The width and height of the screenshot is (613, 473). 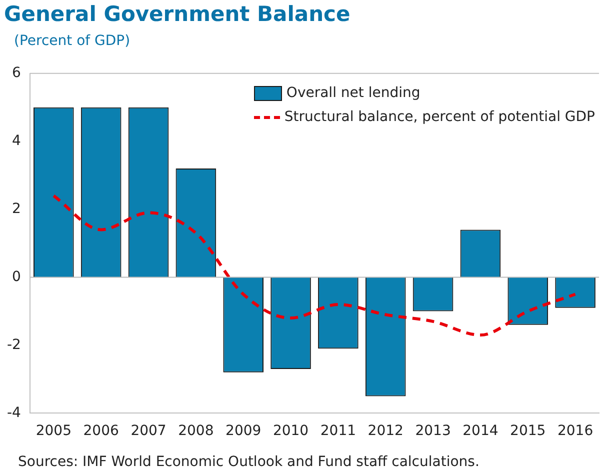 What do you see at coordinates (249, 462) in the screenshot?
I see `source-note: Sources: IMF World Economic Outlook and Fund staff calculations.` at bounding box center [249, 462].